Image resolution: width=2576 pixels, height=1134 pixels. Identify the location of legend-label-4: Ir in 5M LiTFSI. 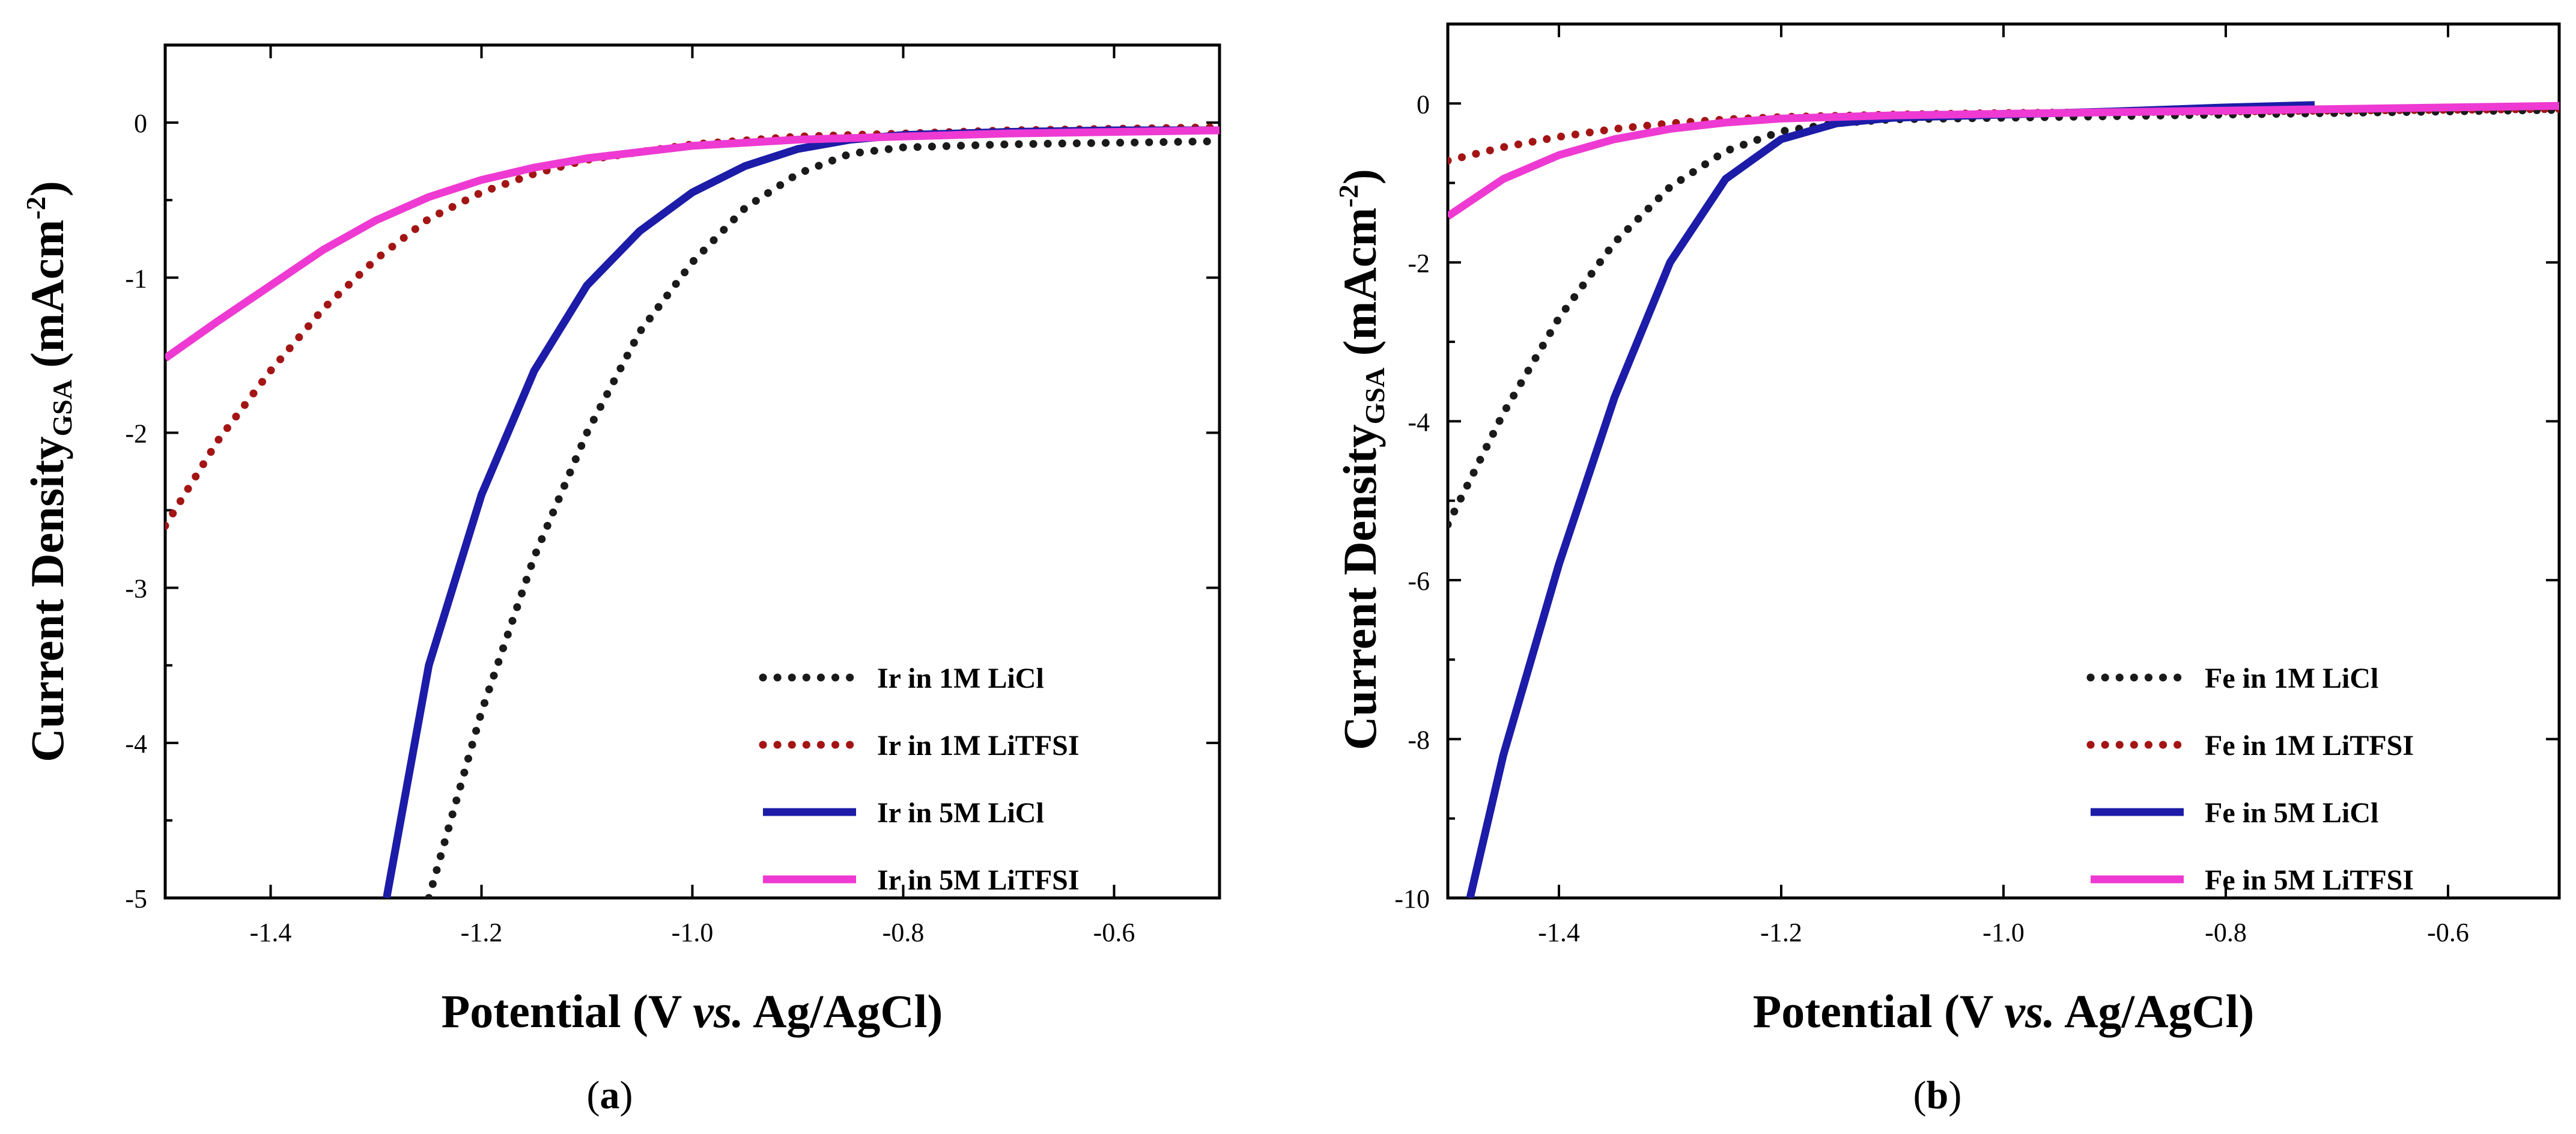
(979, 880).